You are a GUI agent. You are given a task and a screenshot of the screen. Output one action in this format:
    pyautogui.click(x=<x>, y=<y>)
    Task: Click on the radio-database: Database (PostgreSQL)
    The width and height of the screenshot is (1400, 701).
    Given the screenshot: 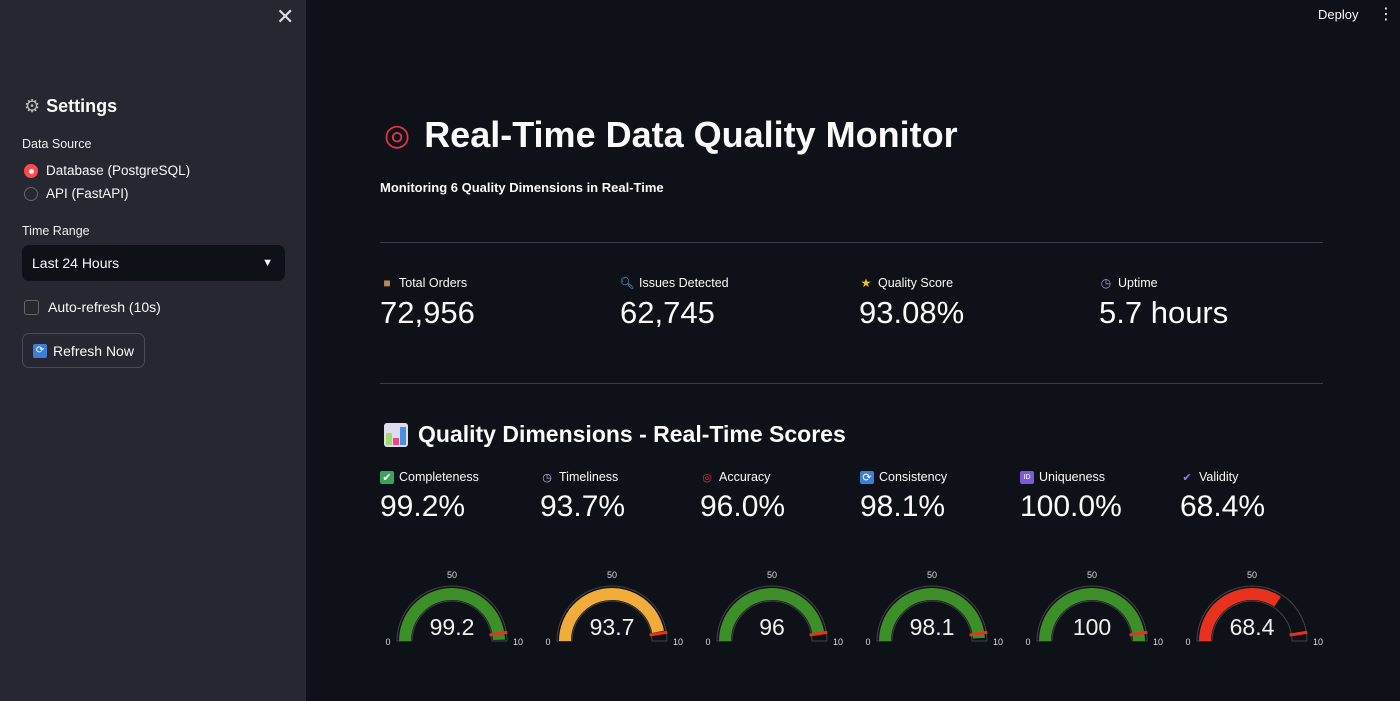 What is the action you would take?
    pyautogui.click(x=107, y=170)
    